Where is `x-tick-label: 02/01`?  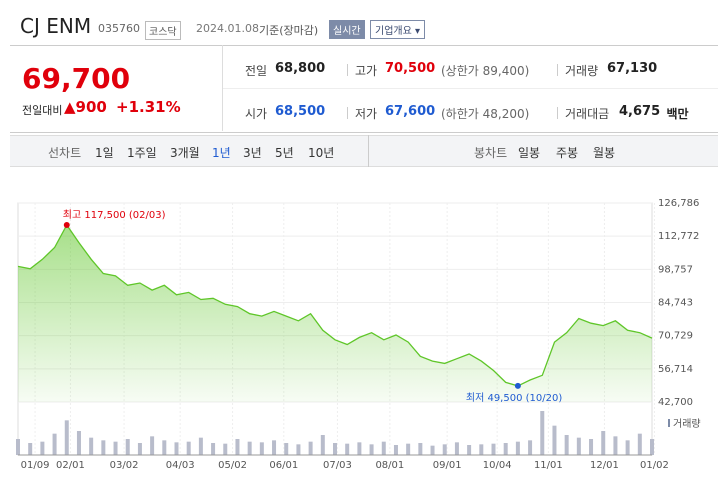 x-tick-label: 02/01 is located at coordinates (70, 465).